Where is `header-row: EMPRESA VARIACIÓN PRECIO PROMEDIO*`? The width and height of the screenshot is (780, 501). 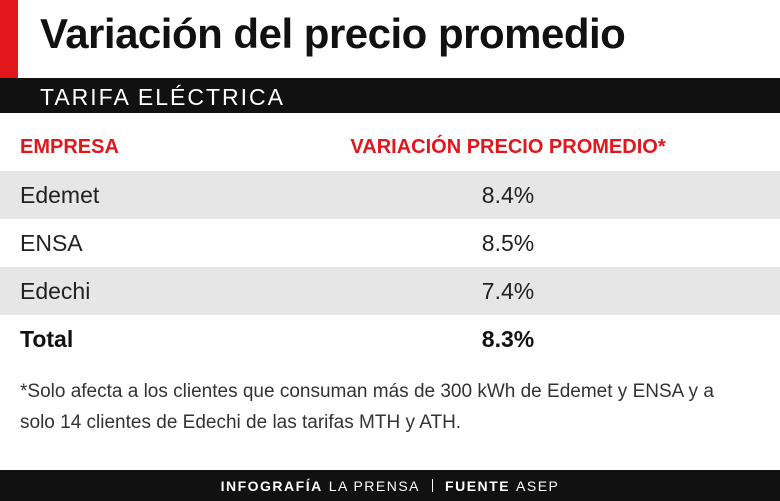 header-row: EMPRESA VARIACIÓN PRECIO PROMEDIO* is located at coordinates (390, 147).